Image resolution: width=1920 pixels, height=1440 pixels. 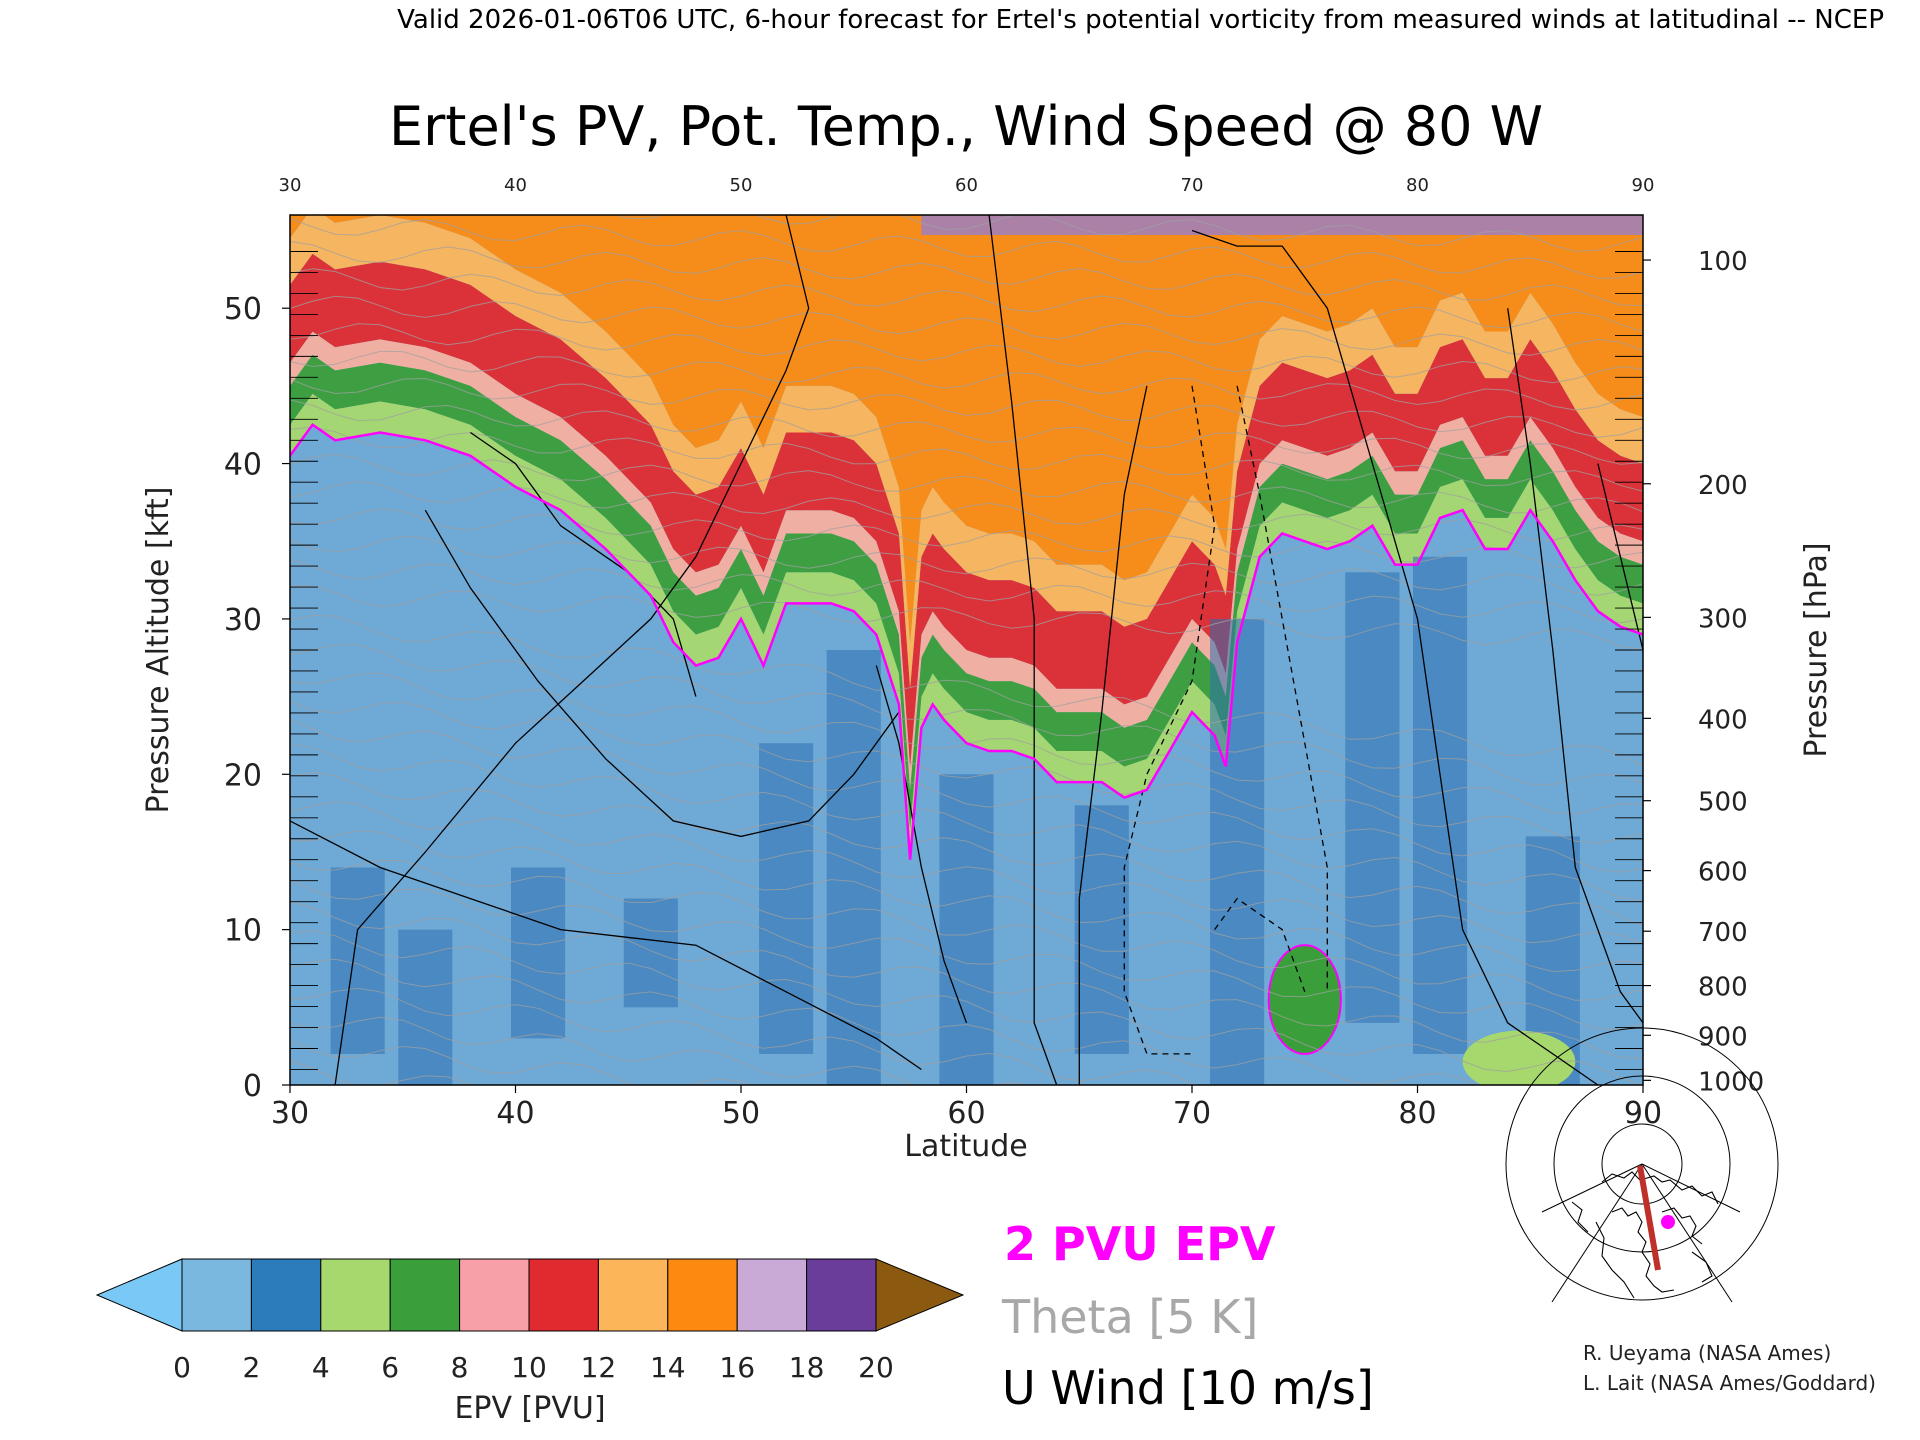 I want to click on colorbar-tick-label: 8, so click(x=460, y=1367).